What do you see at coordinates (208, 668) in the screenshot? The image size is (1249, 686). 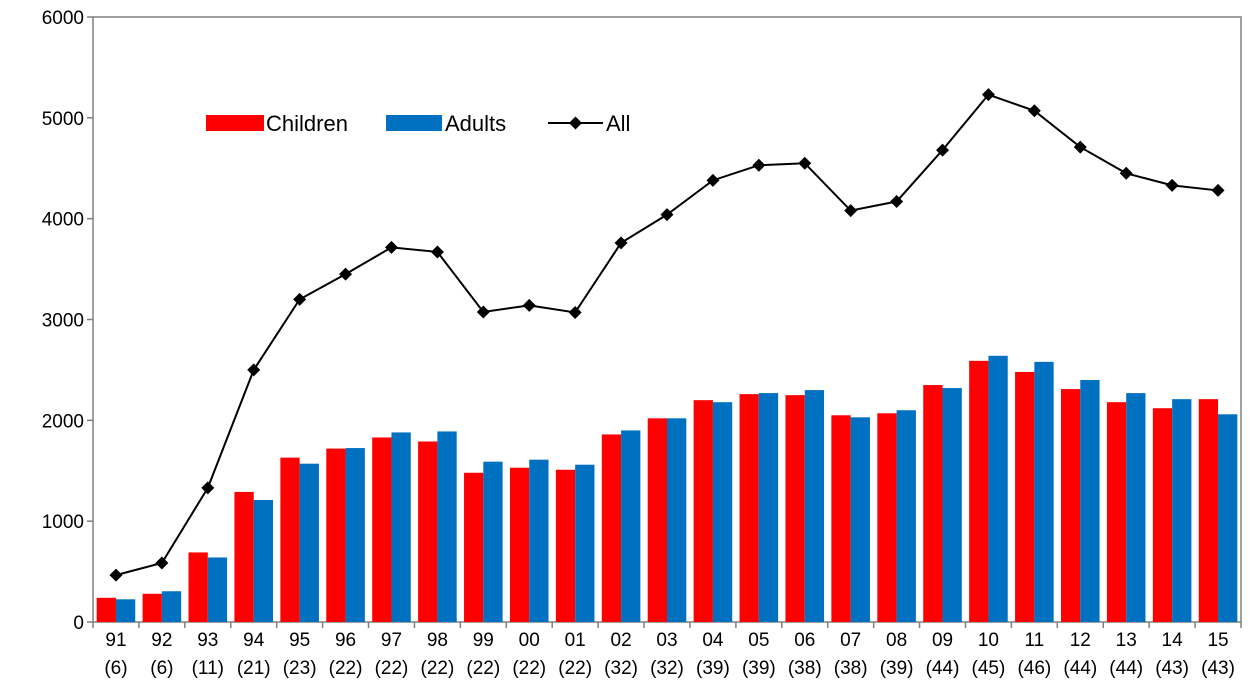 I see `x-tick-sublabel: (11)` at bounding box center [208, 668].